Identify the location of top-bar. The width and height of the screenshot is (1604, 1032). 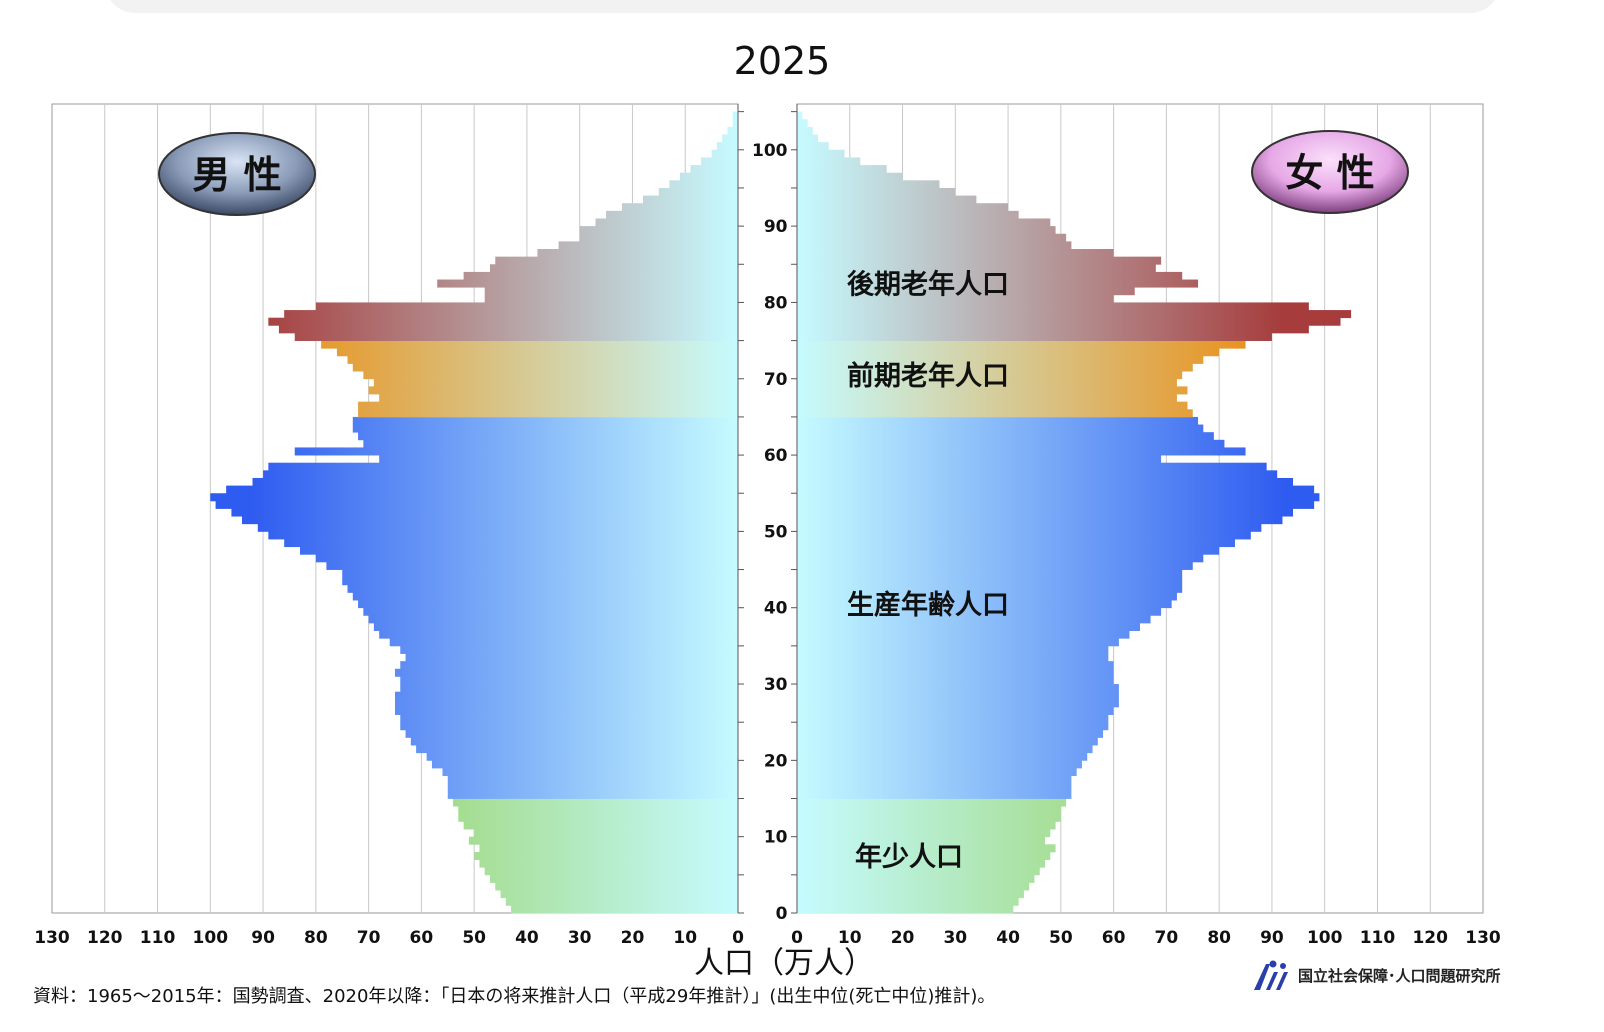
(802, 6).